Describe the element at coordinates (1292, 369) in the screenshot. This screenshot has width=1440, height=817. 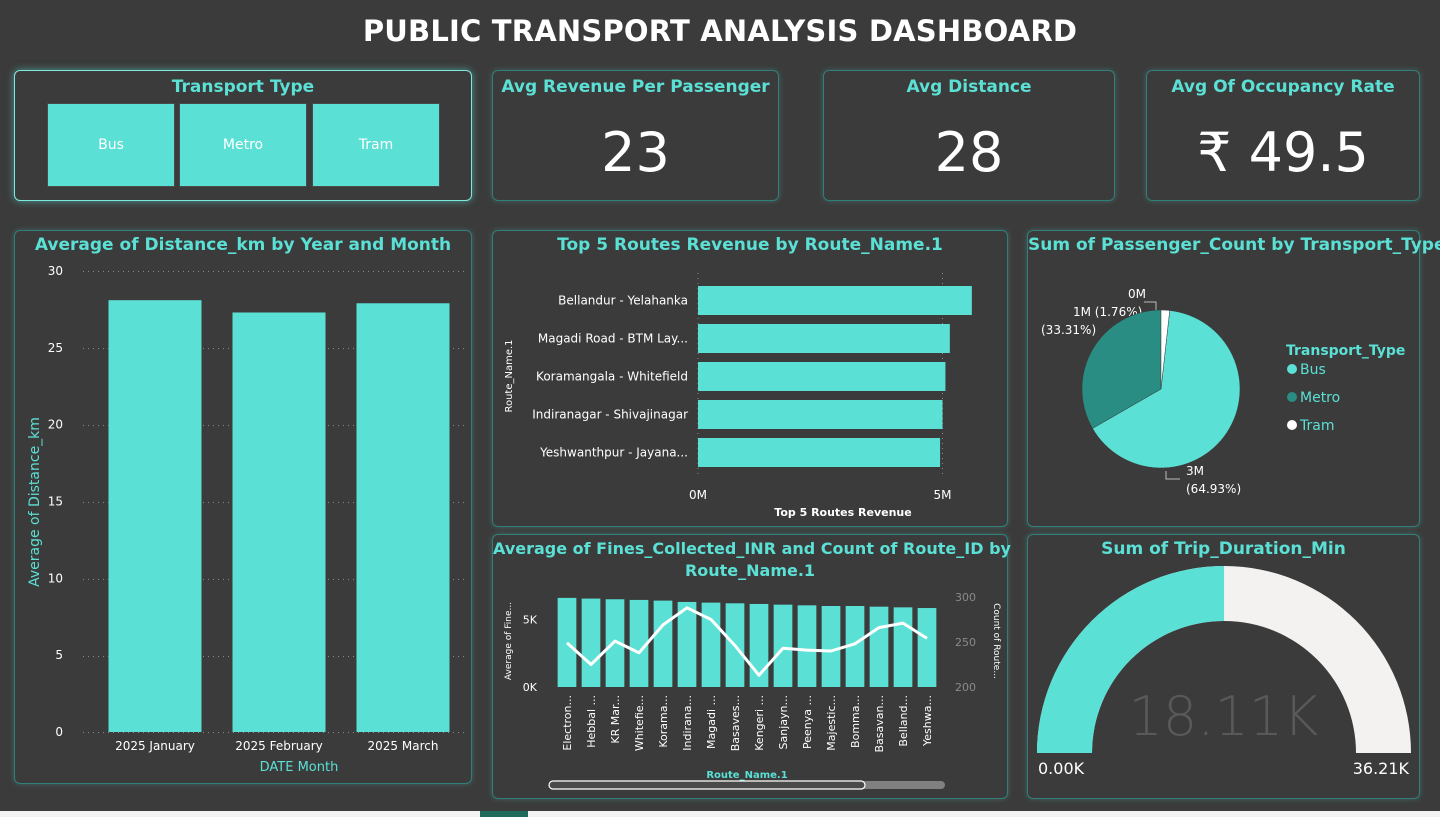
I see `legend-marker-bus` at that location.